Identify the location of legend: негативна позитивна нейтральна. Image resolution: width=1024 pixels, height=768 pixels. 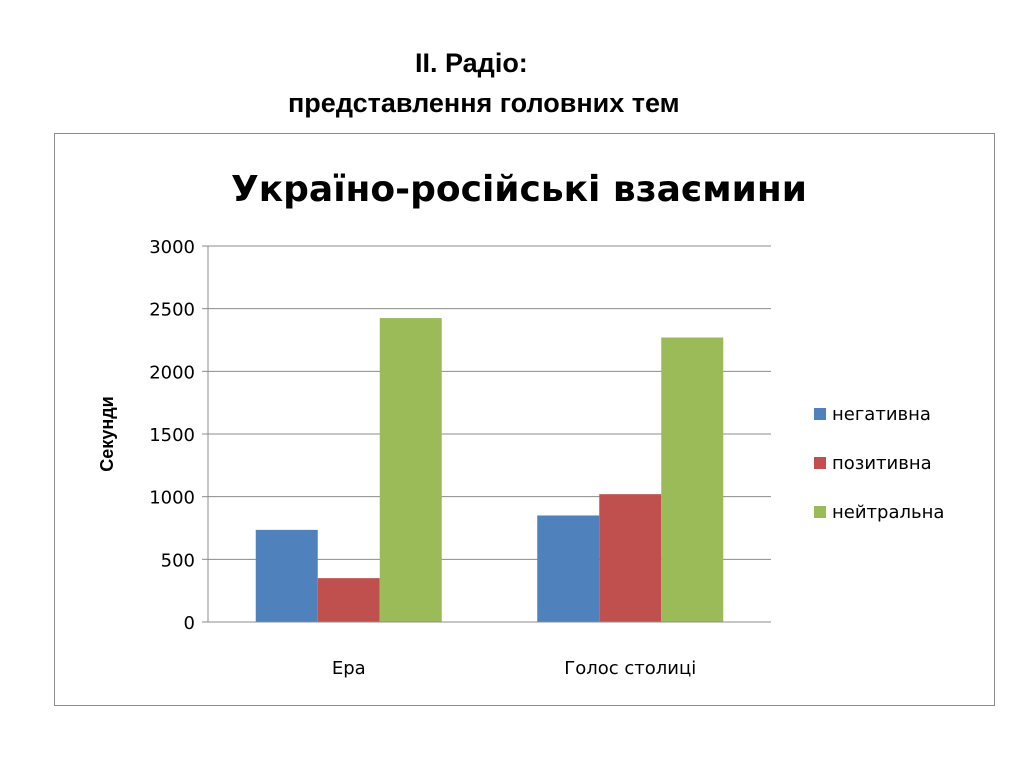
(879, 463).